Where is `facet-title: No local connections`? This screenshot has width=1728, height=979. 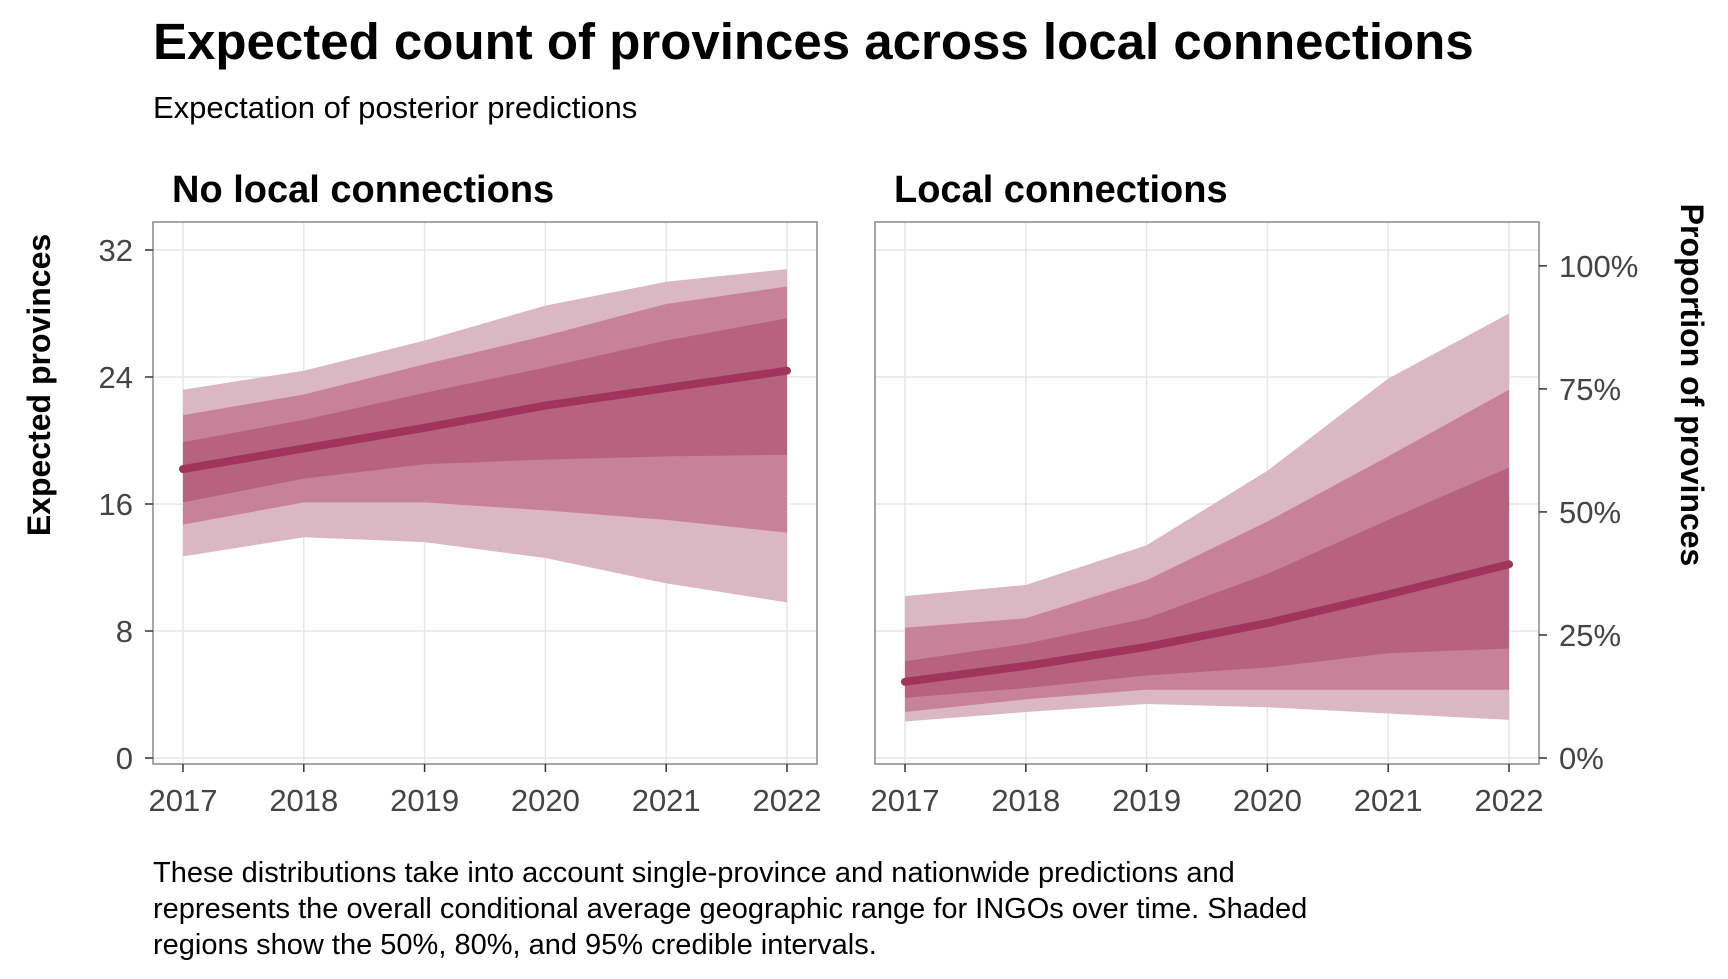
facet-title: No local connections is located at coordinates (363, 190).